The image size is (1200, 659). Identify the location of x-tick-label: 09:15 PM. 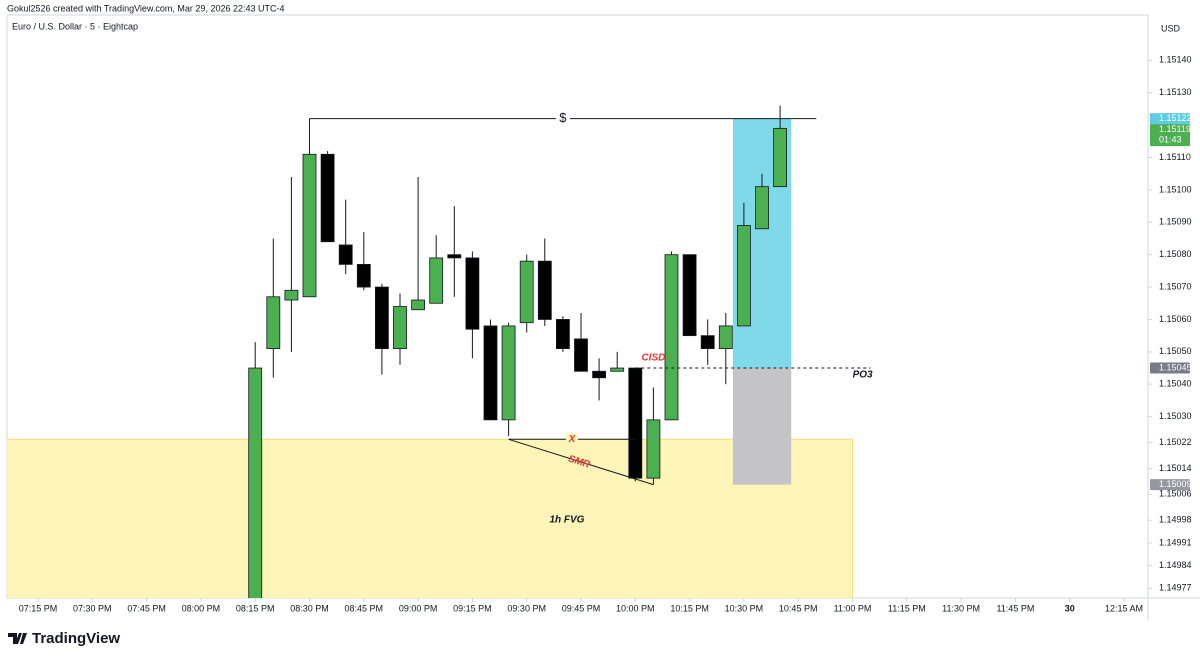
(472, 608).